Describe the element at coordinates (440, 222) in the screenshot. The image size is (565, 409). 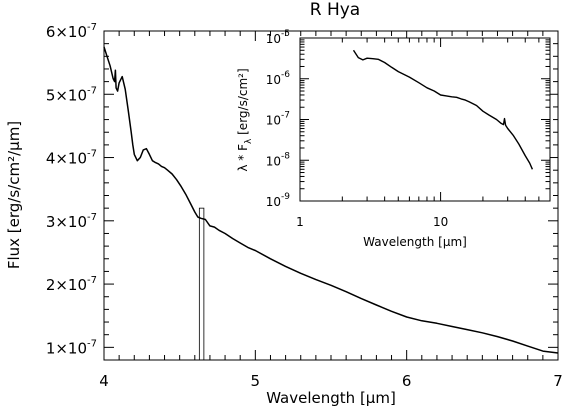
I see `inset-x-tick-label: 10` at that location.